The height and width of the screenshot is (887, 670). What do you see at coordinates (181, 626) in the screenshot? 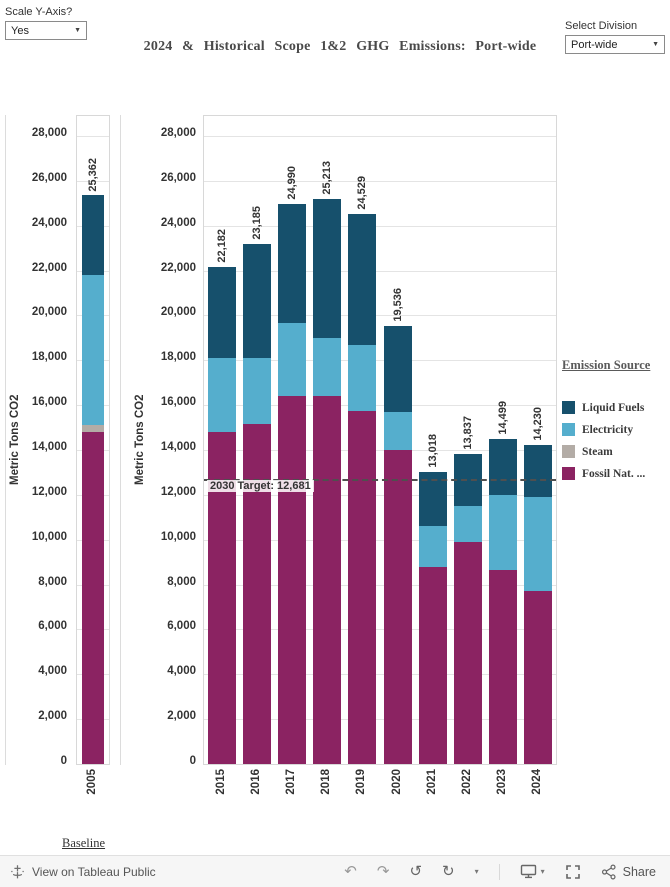
I see `y-tick-label: 6,000` at bounding box center [181, 626].